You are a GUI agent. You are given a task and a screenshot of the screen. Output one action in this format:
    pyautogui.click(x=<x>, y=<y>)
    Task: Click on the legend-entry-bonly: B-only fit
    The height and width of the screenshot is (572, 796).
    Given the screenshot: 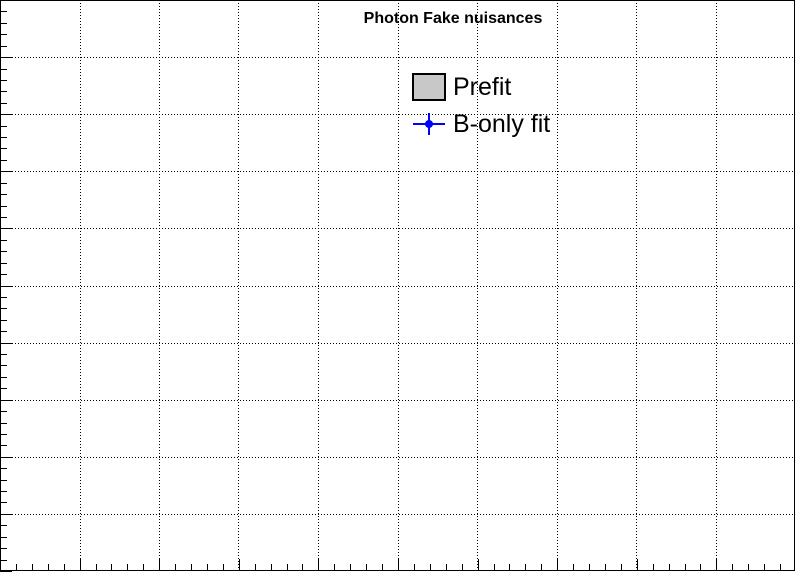 What is the action you would take?
    pyautogui.click(x=481, y=124)
    